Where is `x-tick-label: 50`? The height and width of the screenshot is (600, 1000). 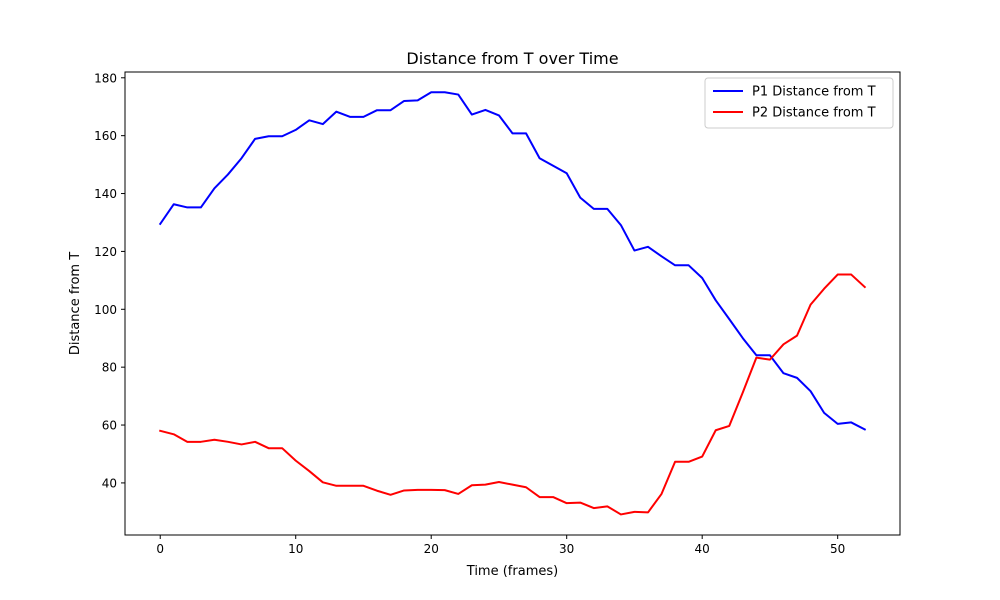 x-tick-label: 50 is located at coordinates (837, 549).